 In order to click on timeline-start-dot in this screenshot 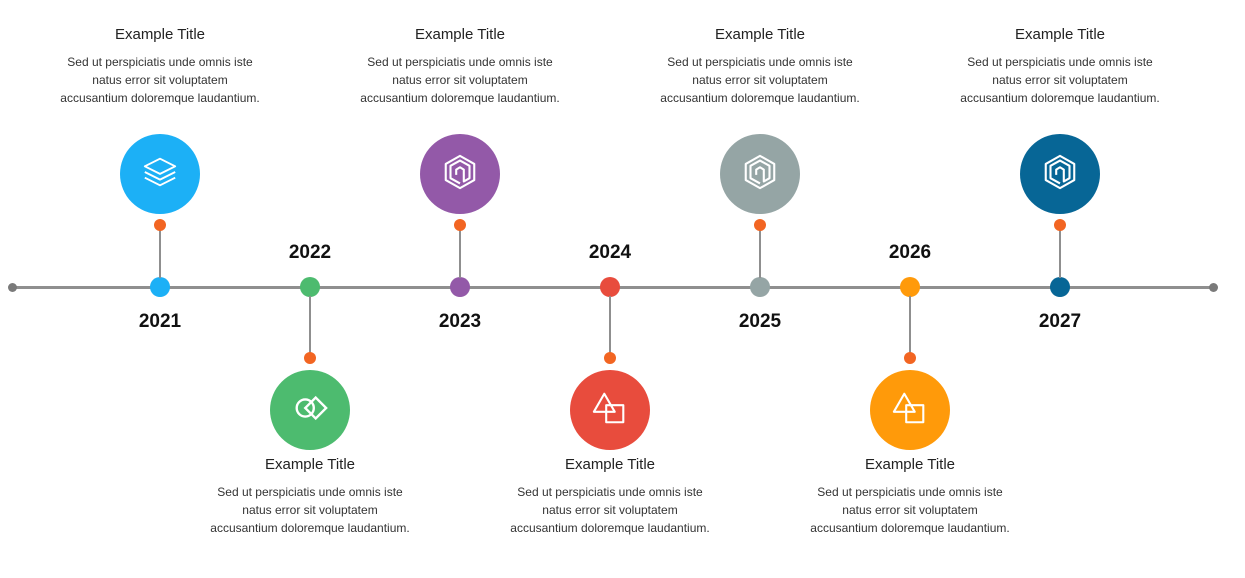, I will do `click(12, 287)`.